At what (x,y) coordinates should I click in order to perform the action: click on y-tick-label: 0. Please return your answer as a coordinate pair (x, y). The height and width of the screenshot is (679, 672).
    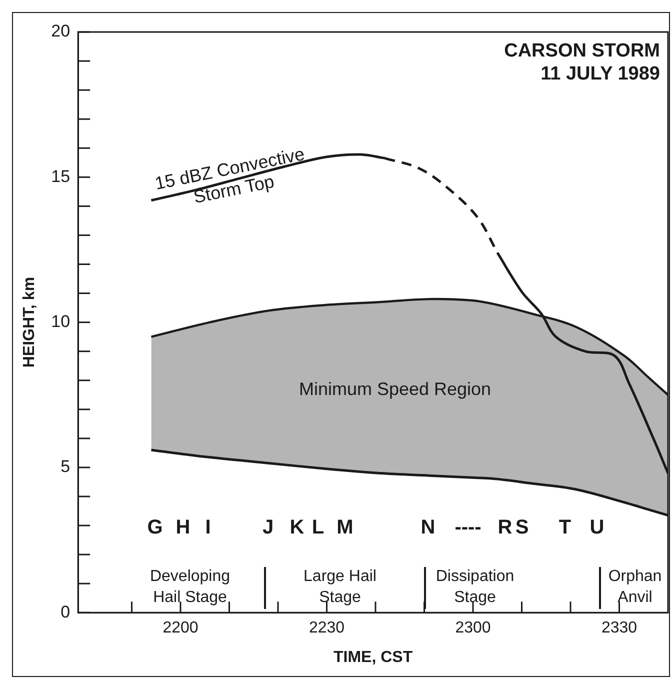
    Looking at the image, I should click on (65, 612).